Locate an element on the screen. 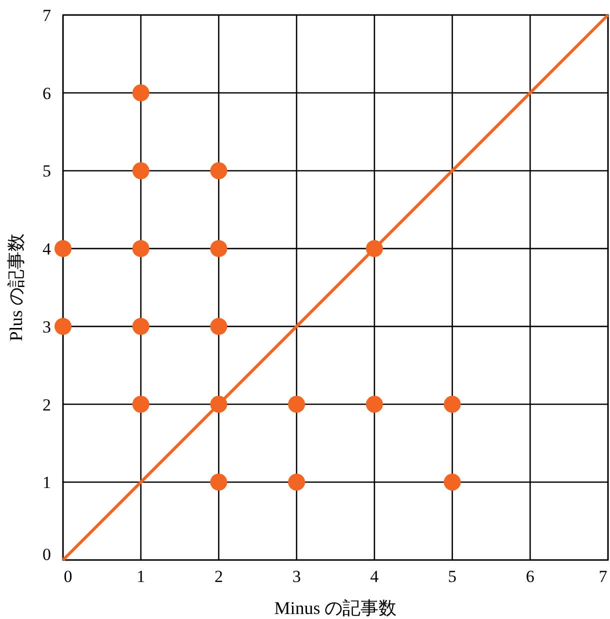  y-tick-label: 4 is located at coordinates (47, 249).